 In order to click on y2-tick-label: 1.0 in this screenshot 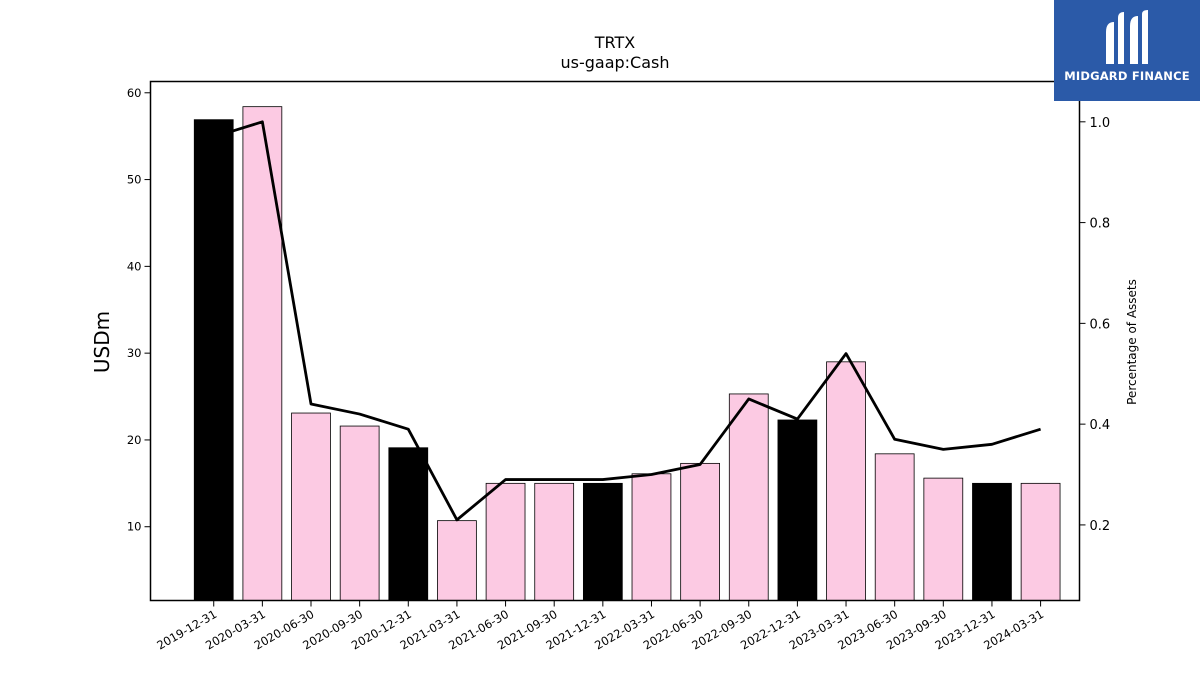, I will do `click(1100, 123)`.